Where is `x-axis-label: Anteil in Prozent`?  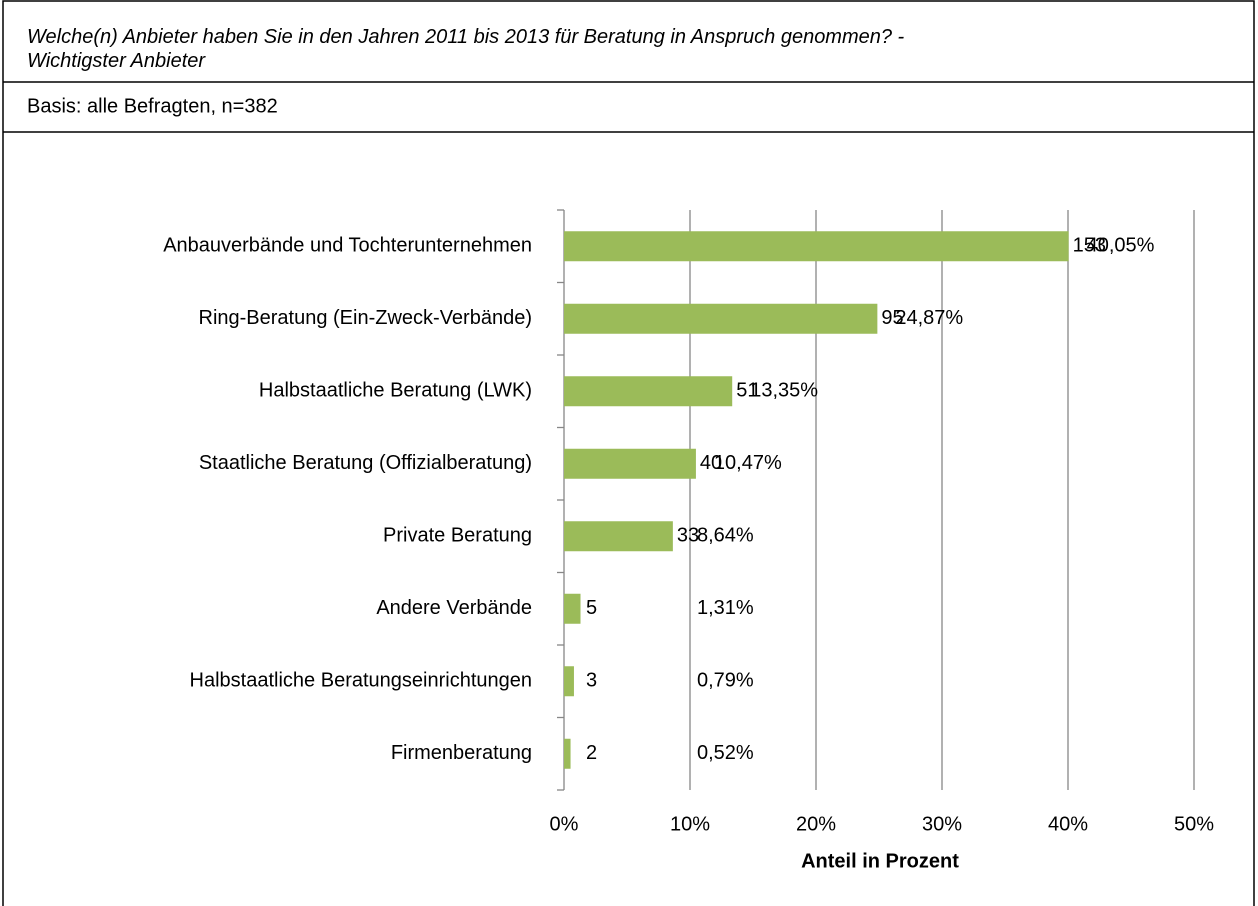 x-axis-label: Anteil in Prozent is located at coordinates (880, 861).